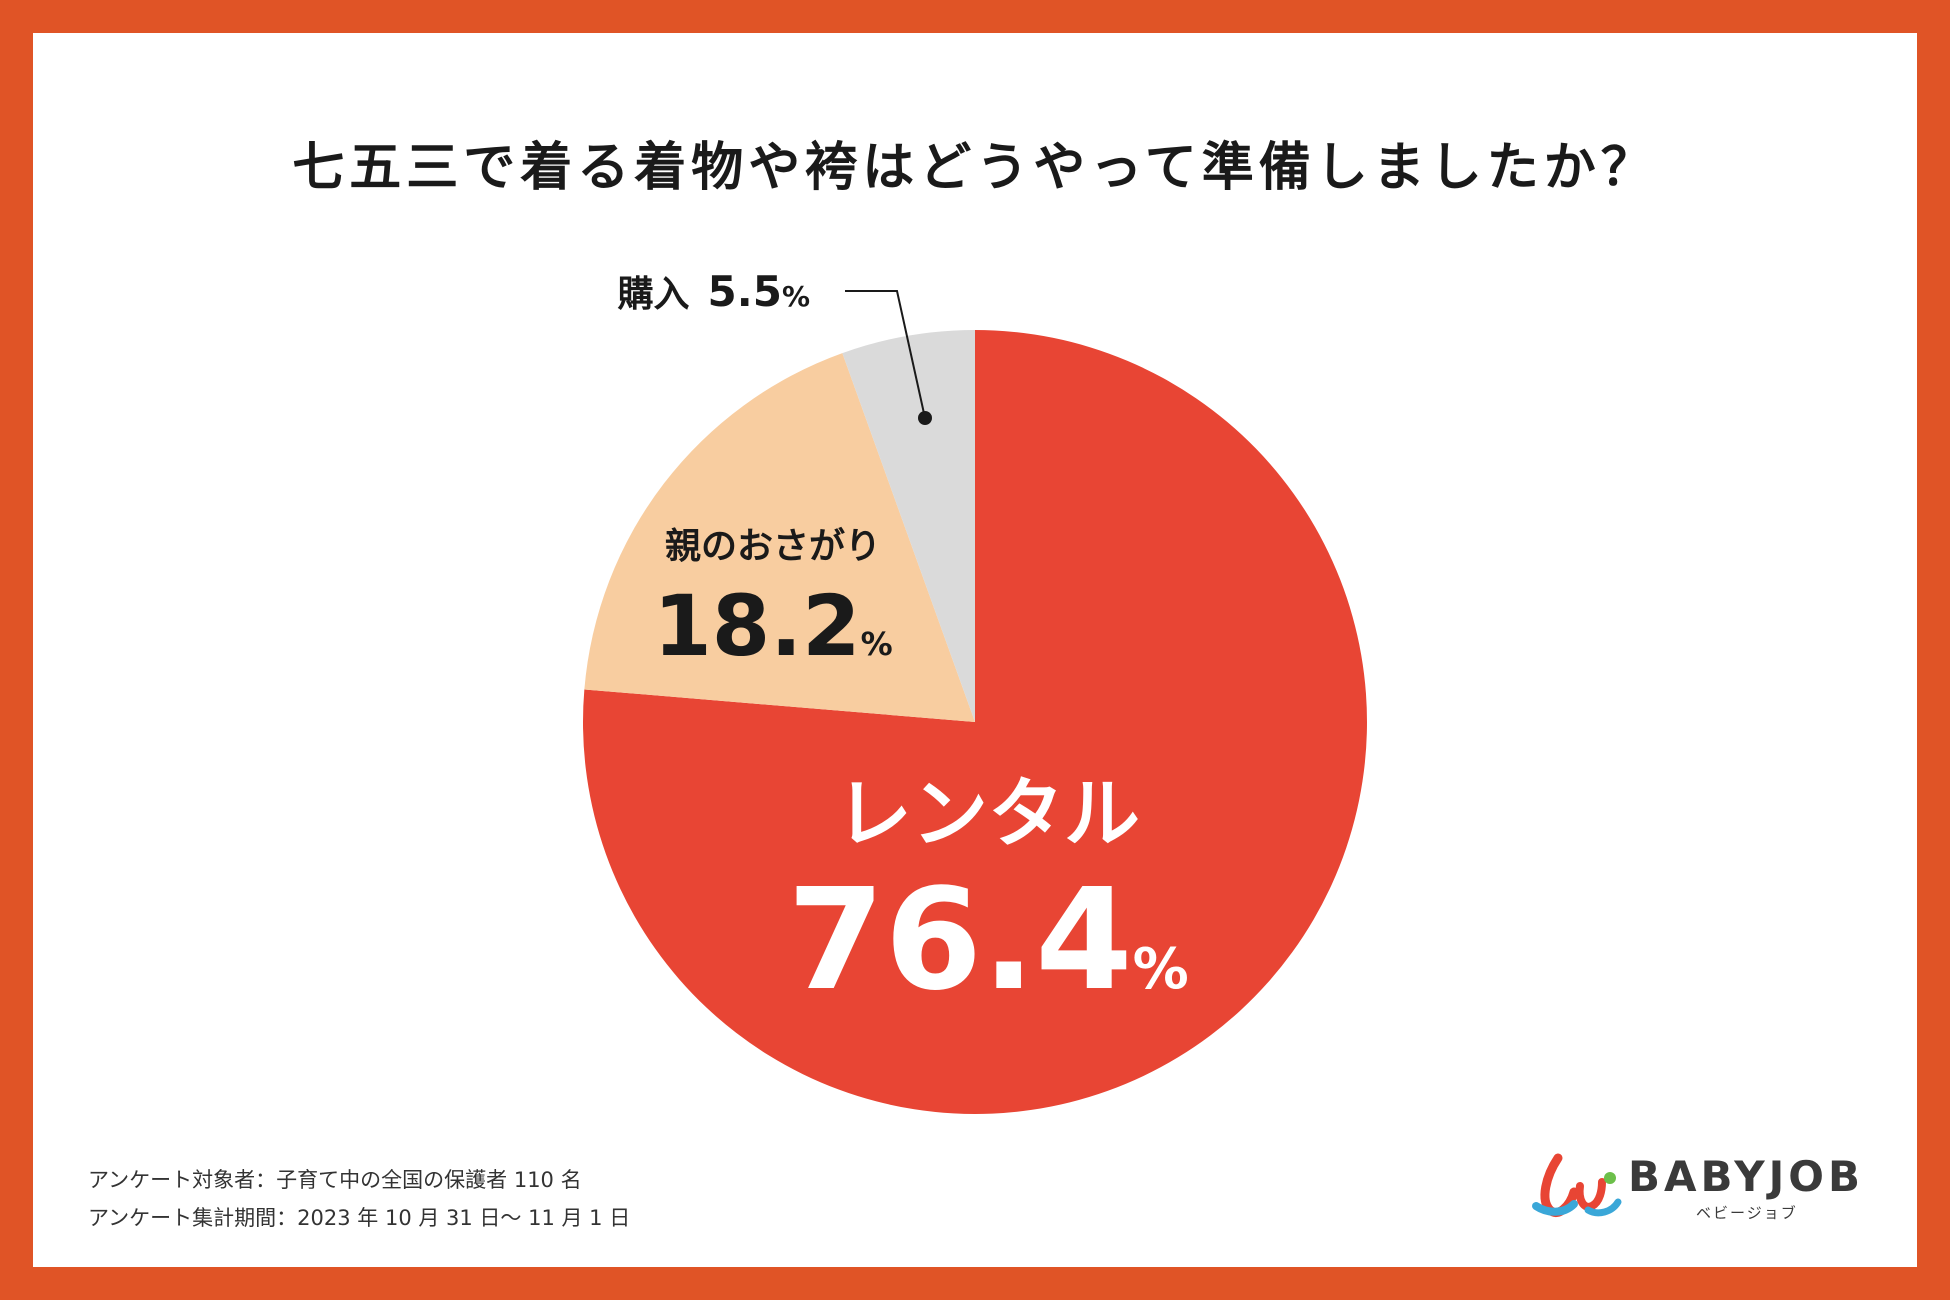 This screenshot has height=1300, width=1950. Describe the element at coordinates (796, 296) in the screenshot. I see `purchase-unit: %` at that location.